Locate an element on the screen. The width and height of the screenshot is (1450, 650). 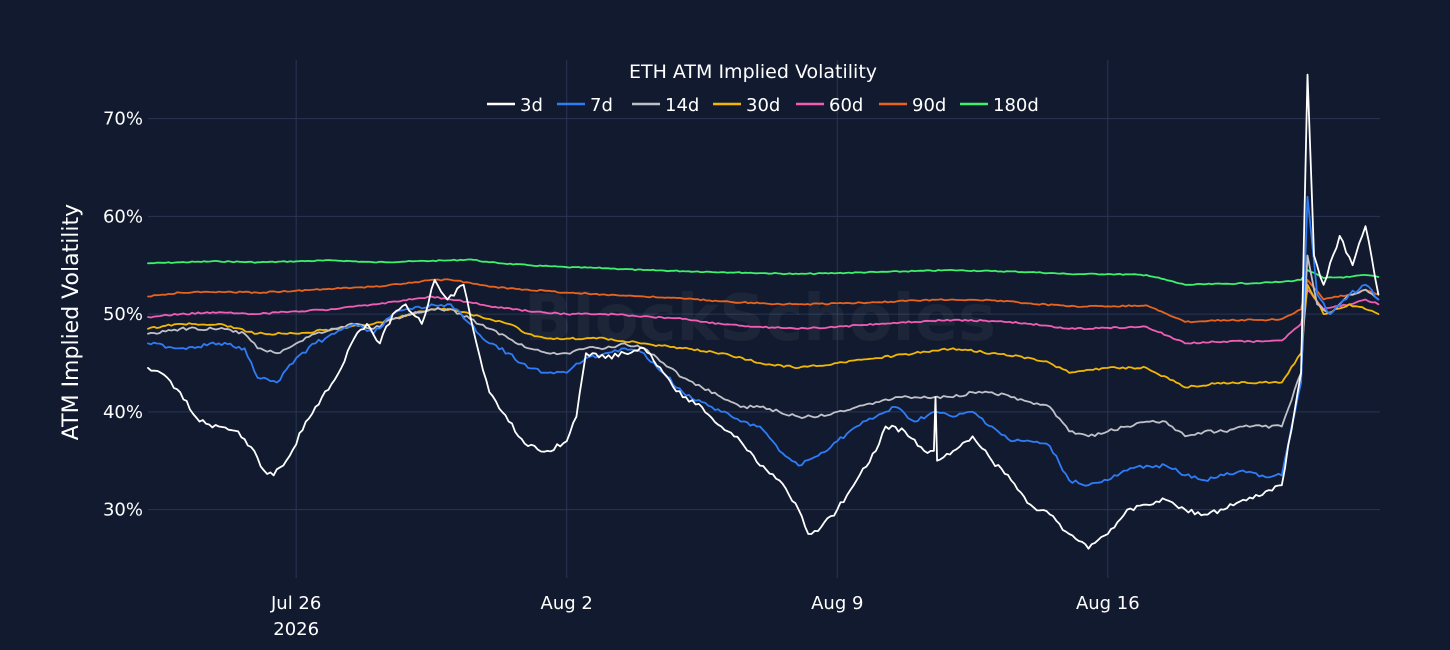
legend-label: 14d is located at coordinates (682, 105).